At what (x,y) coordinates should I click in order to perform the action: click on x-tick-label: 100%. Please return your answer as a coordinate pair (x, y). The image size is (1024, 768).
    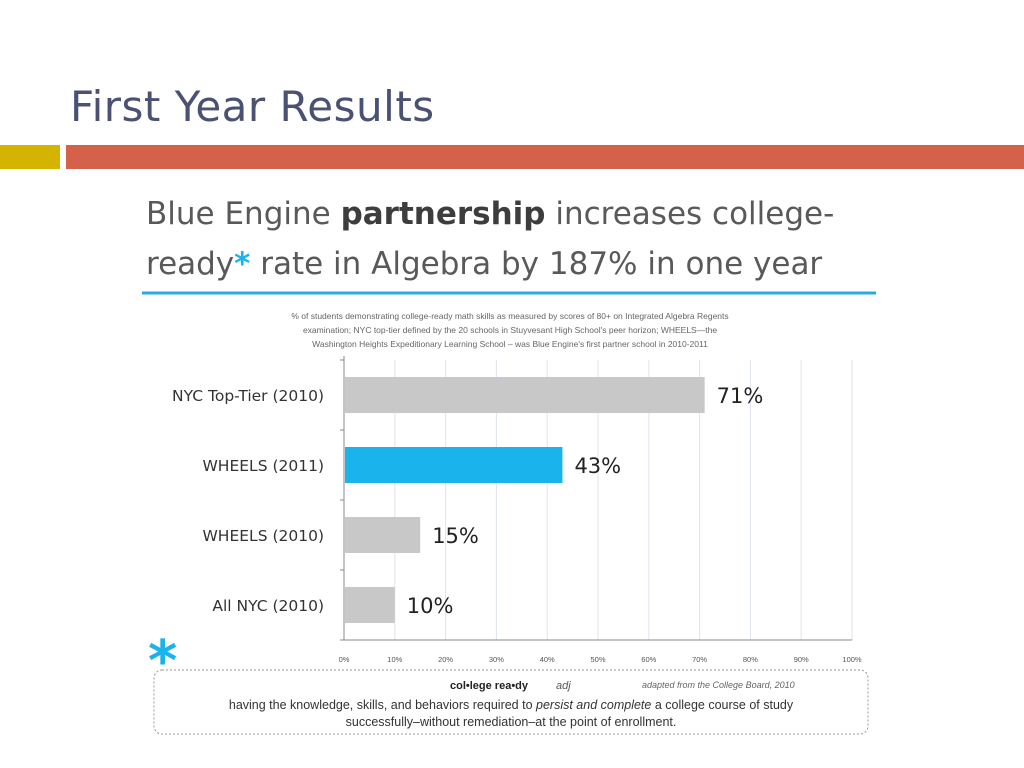
    Looking at the image, I should click on (852, 659).